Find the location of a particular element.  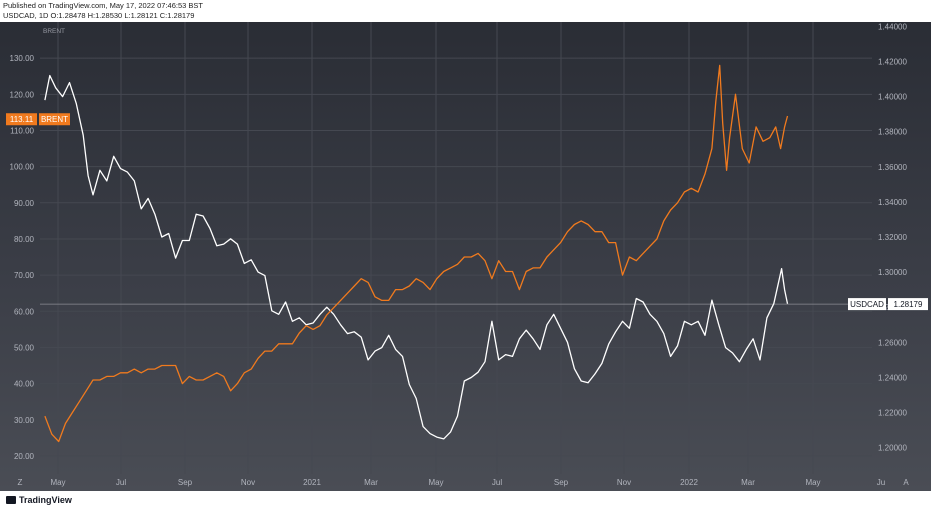

usdcad-value-text: 1.28179 is located at coordinates (908, 304).